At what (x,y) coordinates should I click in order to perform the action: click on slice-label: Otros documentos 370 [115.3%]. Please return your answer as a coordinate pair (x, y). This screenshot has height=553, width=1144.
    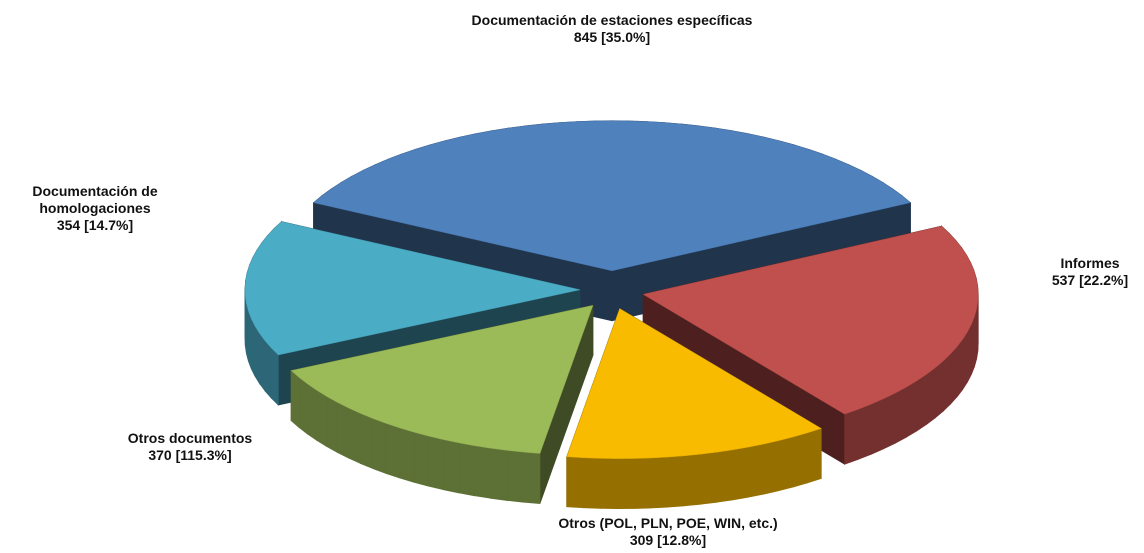
    Looking at the image, I should click on (190, 447).